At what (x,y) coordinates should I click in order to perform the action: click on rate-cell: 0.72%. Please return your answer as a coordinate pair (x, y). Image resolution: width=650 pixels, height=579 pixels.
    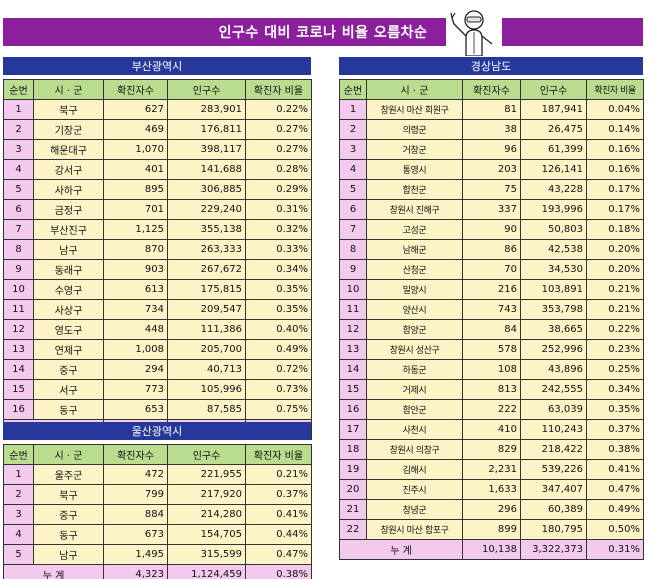
    Looking at the image, I should click on (278, 369).